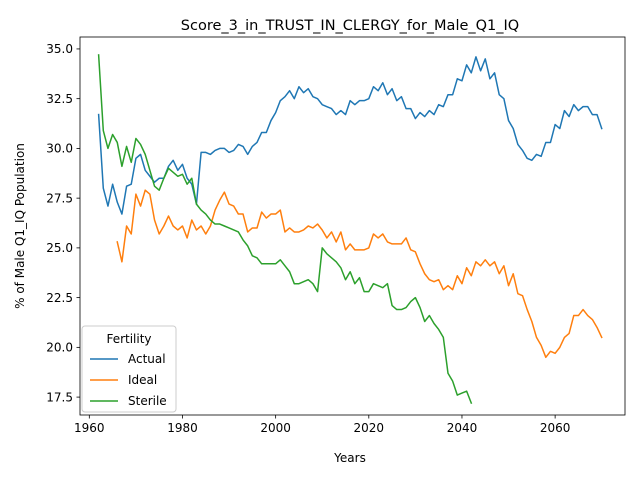 This screenshot has height=480, width=640. Describe the element at coordinates (59, 248) in the screenshot. I see `y-tick-label: 25.0` at that location.